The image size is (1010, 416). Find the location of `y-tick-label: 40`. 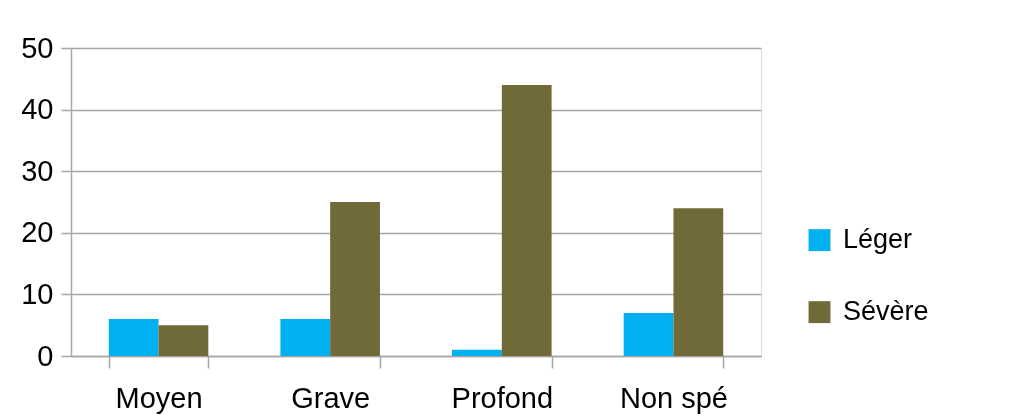

y-tick-label: 40 is located at coordinates (37, 109).